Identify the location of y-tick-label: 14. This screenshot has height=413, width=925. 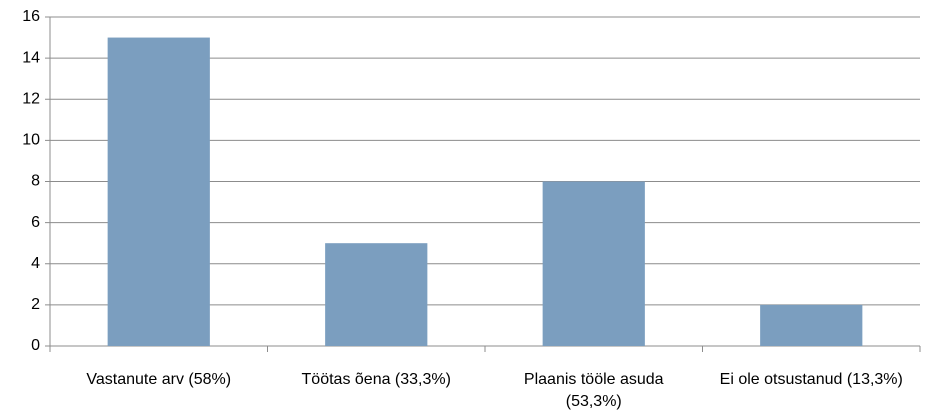
(31, 57).